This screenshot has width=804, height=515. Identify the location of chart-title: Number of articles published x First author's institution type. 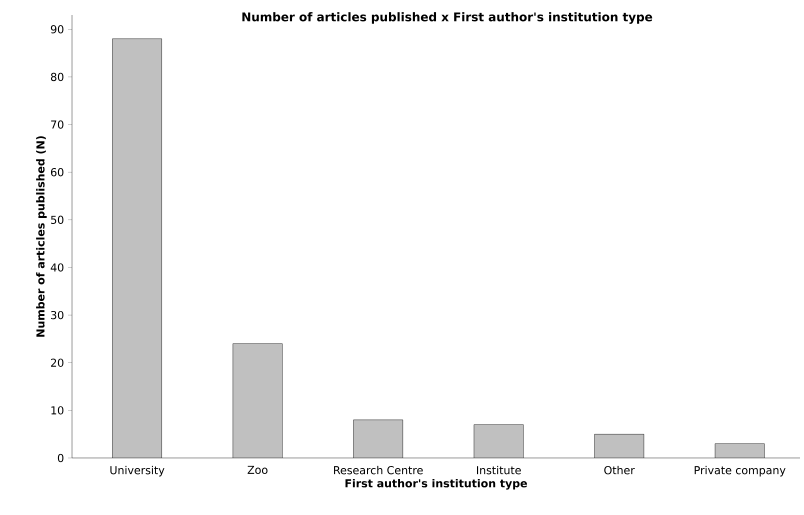
(447, 18).